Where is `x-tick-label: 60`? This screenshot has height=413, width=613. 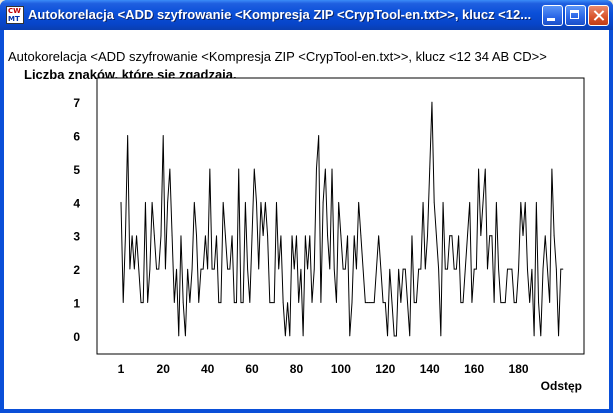 x-tick-label: 60 is located at coordinates (252, 369).